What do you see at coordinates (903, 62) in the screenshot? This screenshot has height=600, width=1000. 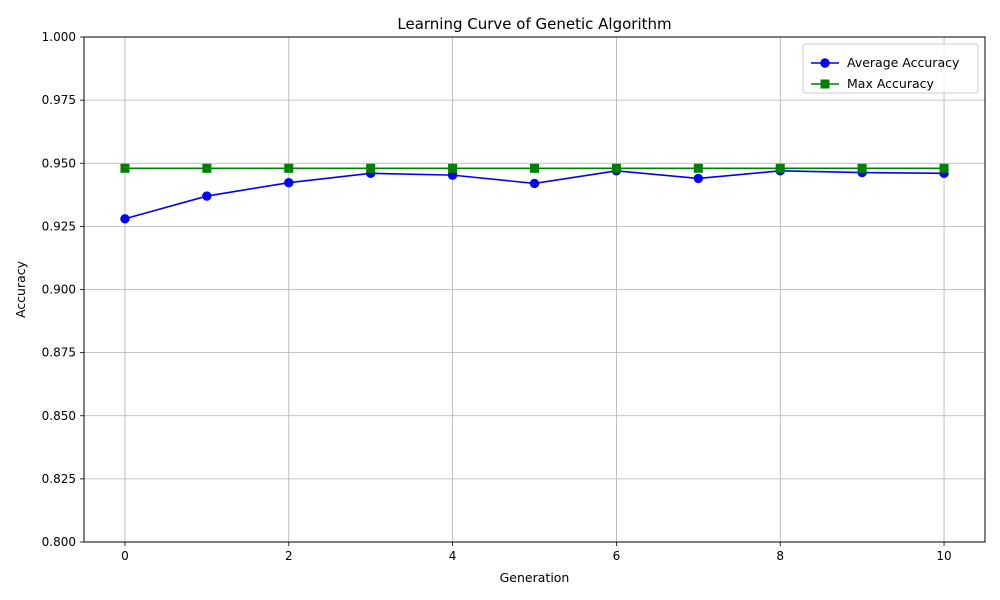 I see `legend-label: Average Accuracy` at bounding box center [903, 62].